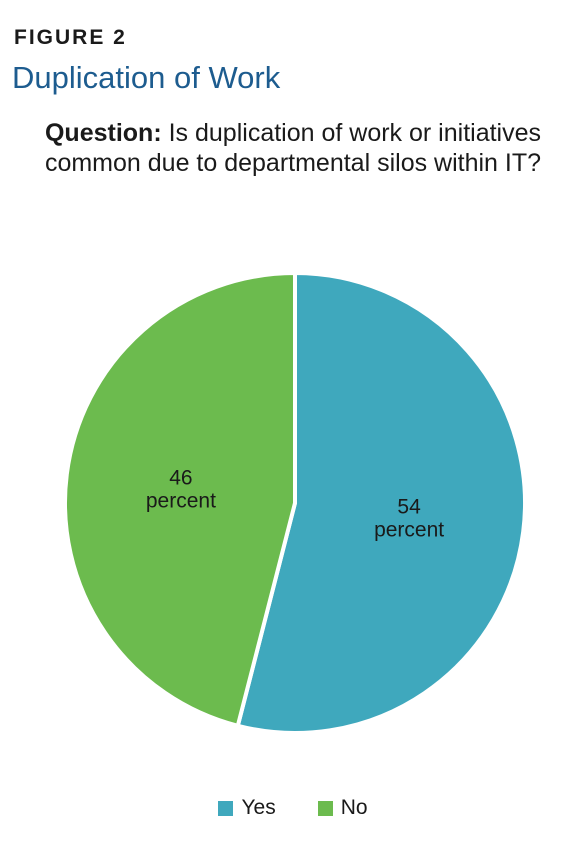  Describe the element at coordinates (409, 506) in the screenshot. I see `pie-label-value-yes: 54` at that location.